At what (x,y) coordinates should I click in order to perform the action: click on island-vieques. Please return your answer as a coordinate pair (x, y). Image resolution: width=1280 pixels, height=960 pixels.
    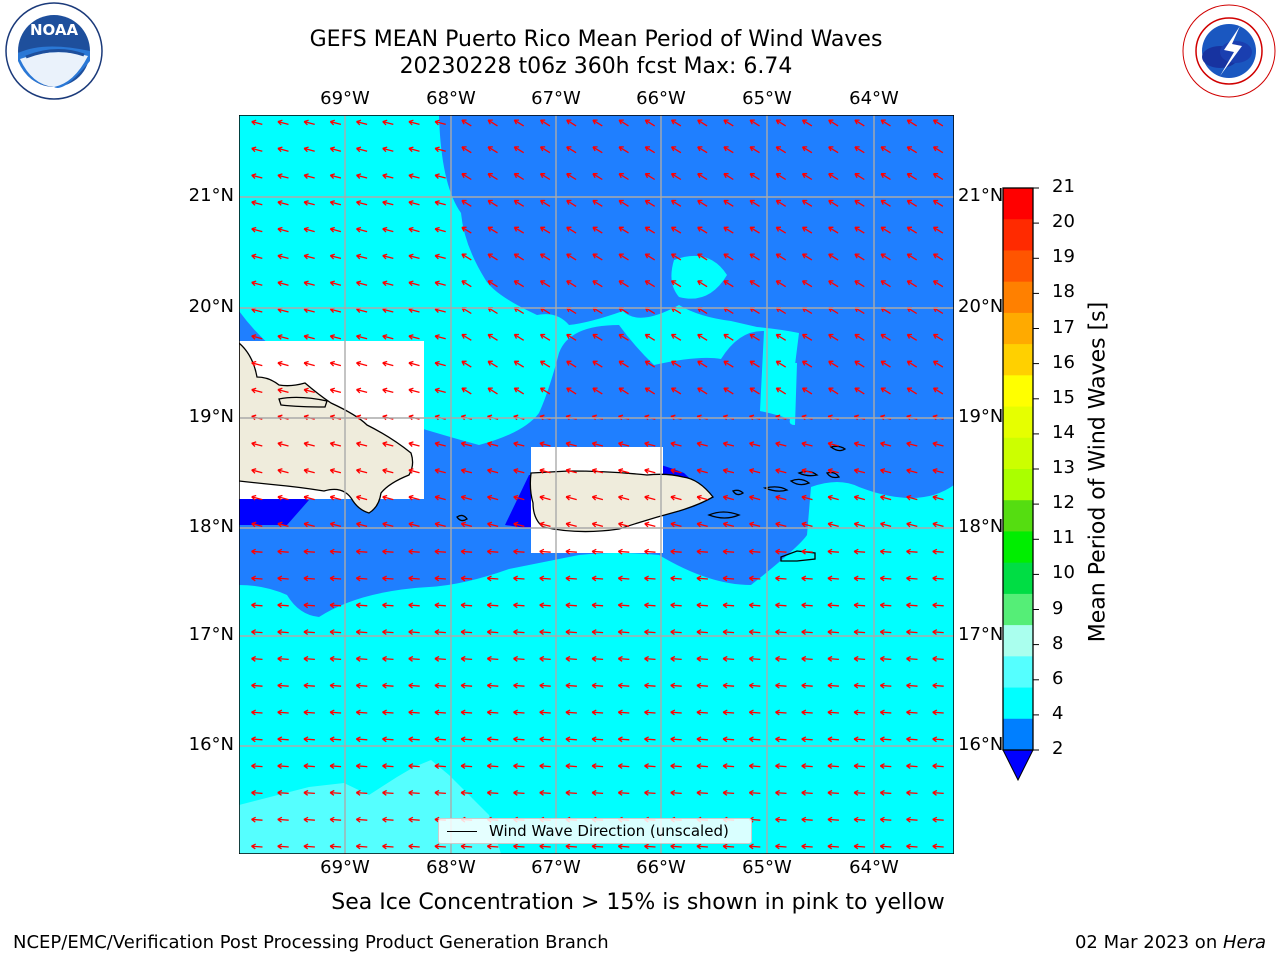
    Looking at the image, I should click on (724, 515).